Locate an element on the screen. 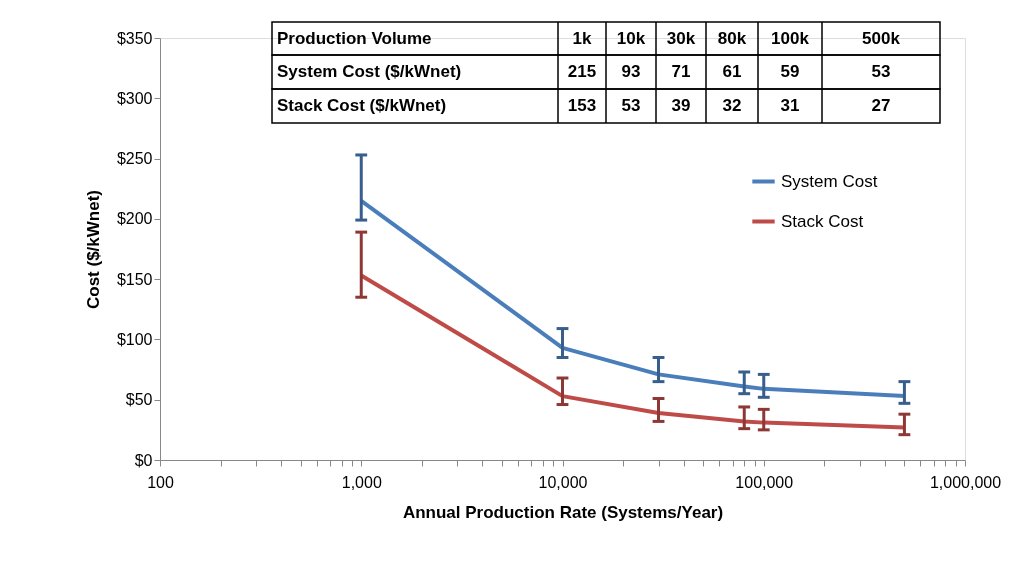  legend-label: Stack Cost is located at coordinates (822, 221).